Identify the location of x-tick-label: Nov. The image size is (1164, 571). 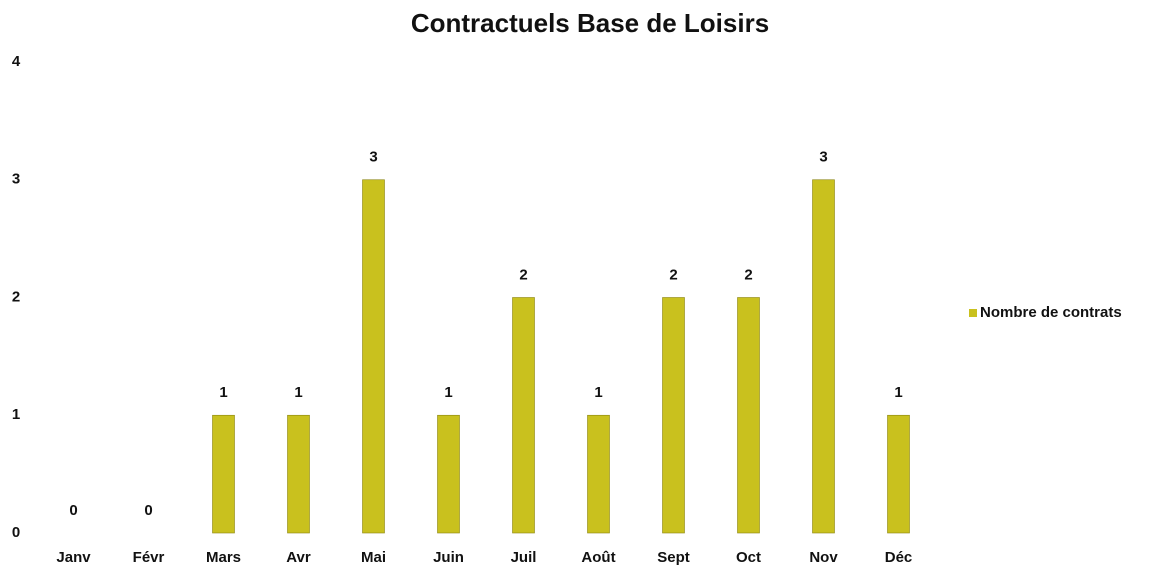
(823, 557).